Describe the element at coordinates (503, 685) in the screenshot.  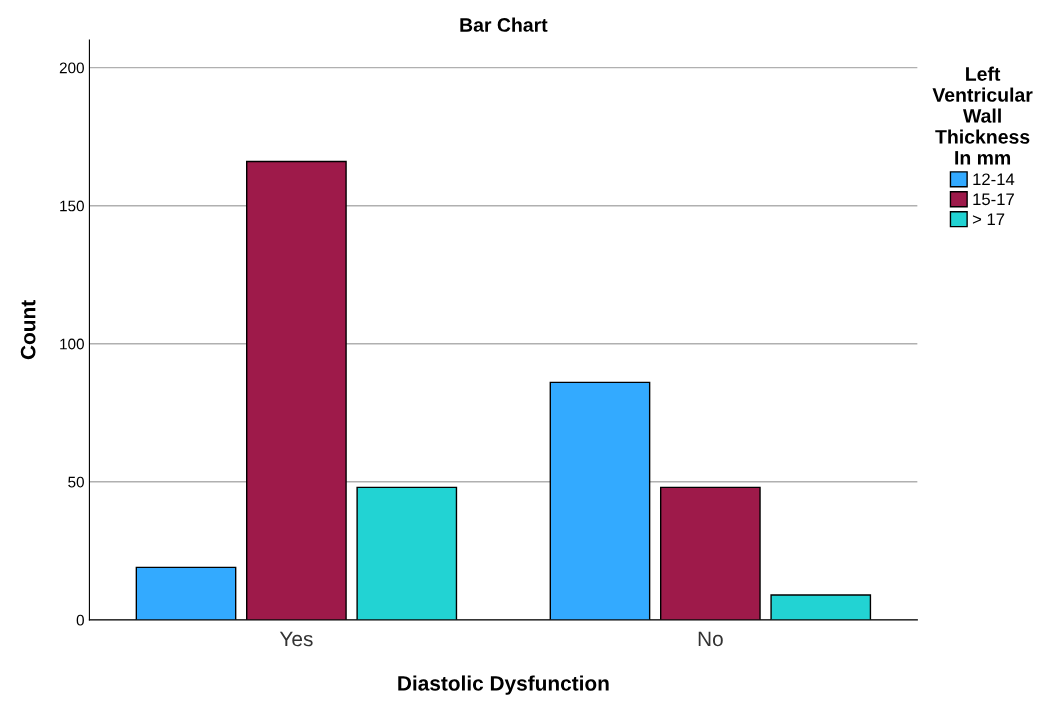
I see `x-axis-title: Diastolic Dysfunction` at that location.